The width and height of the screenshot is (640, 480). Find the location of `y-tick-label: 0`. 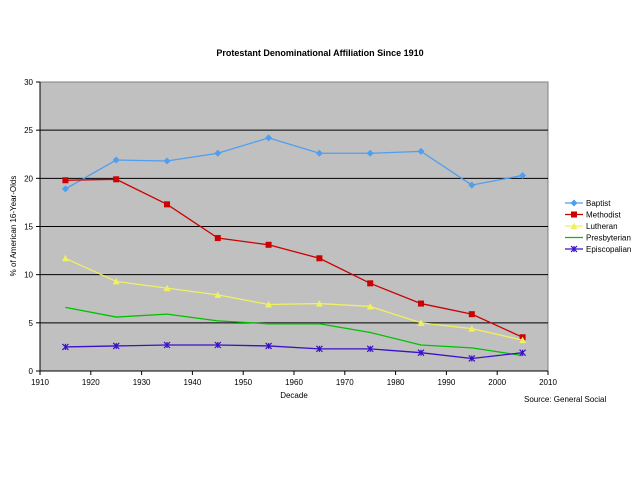

y-tick-label: 0 is located at coordinates (31, 371).